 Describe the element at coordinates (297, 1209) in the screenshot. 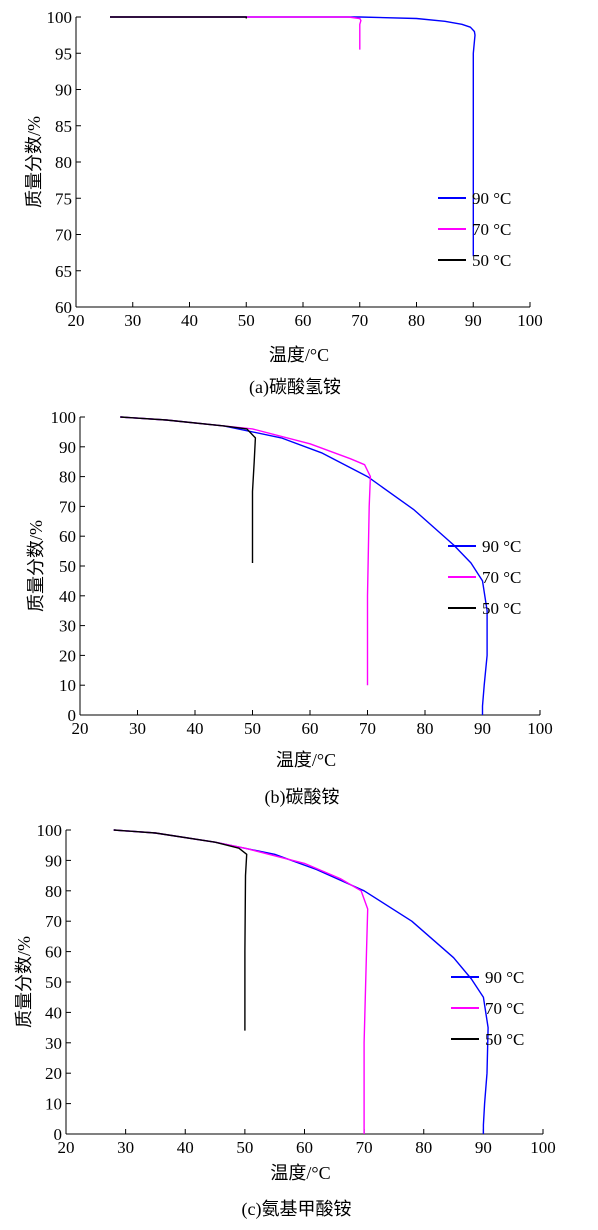

I see `figure-caption: (c)氨基甲酸铵` at that location.